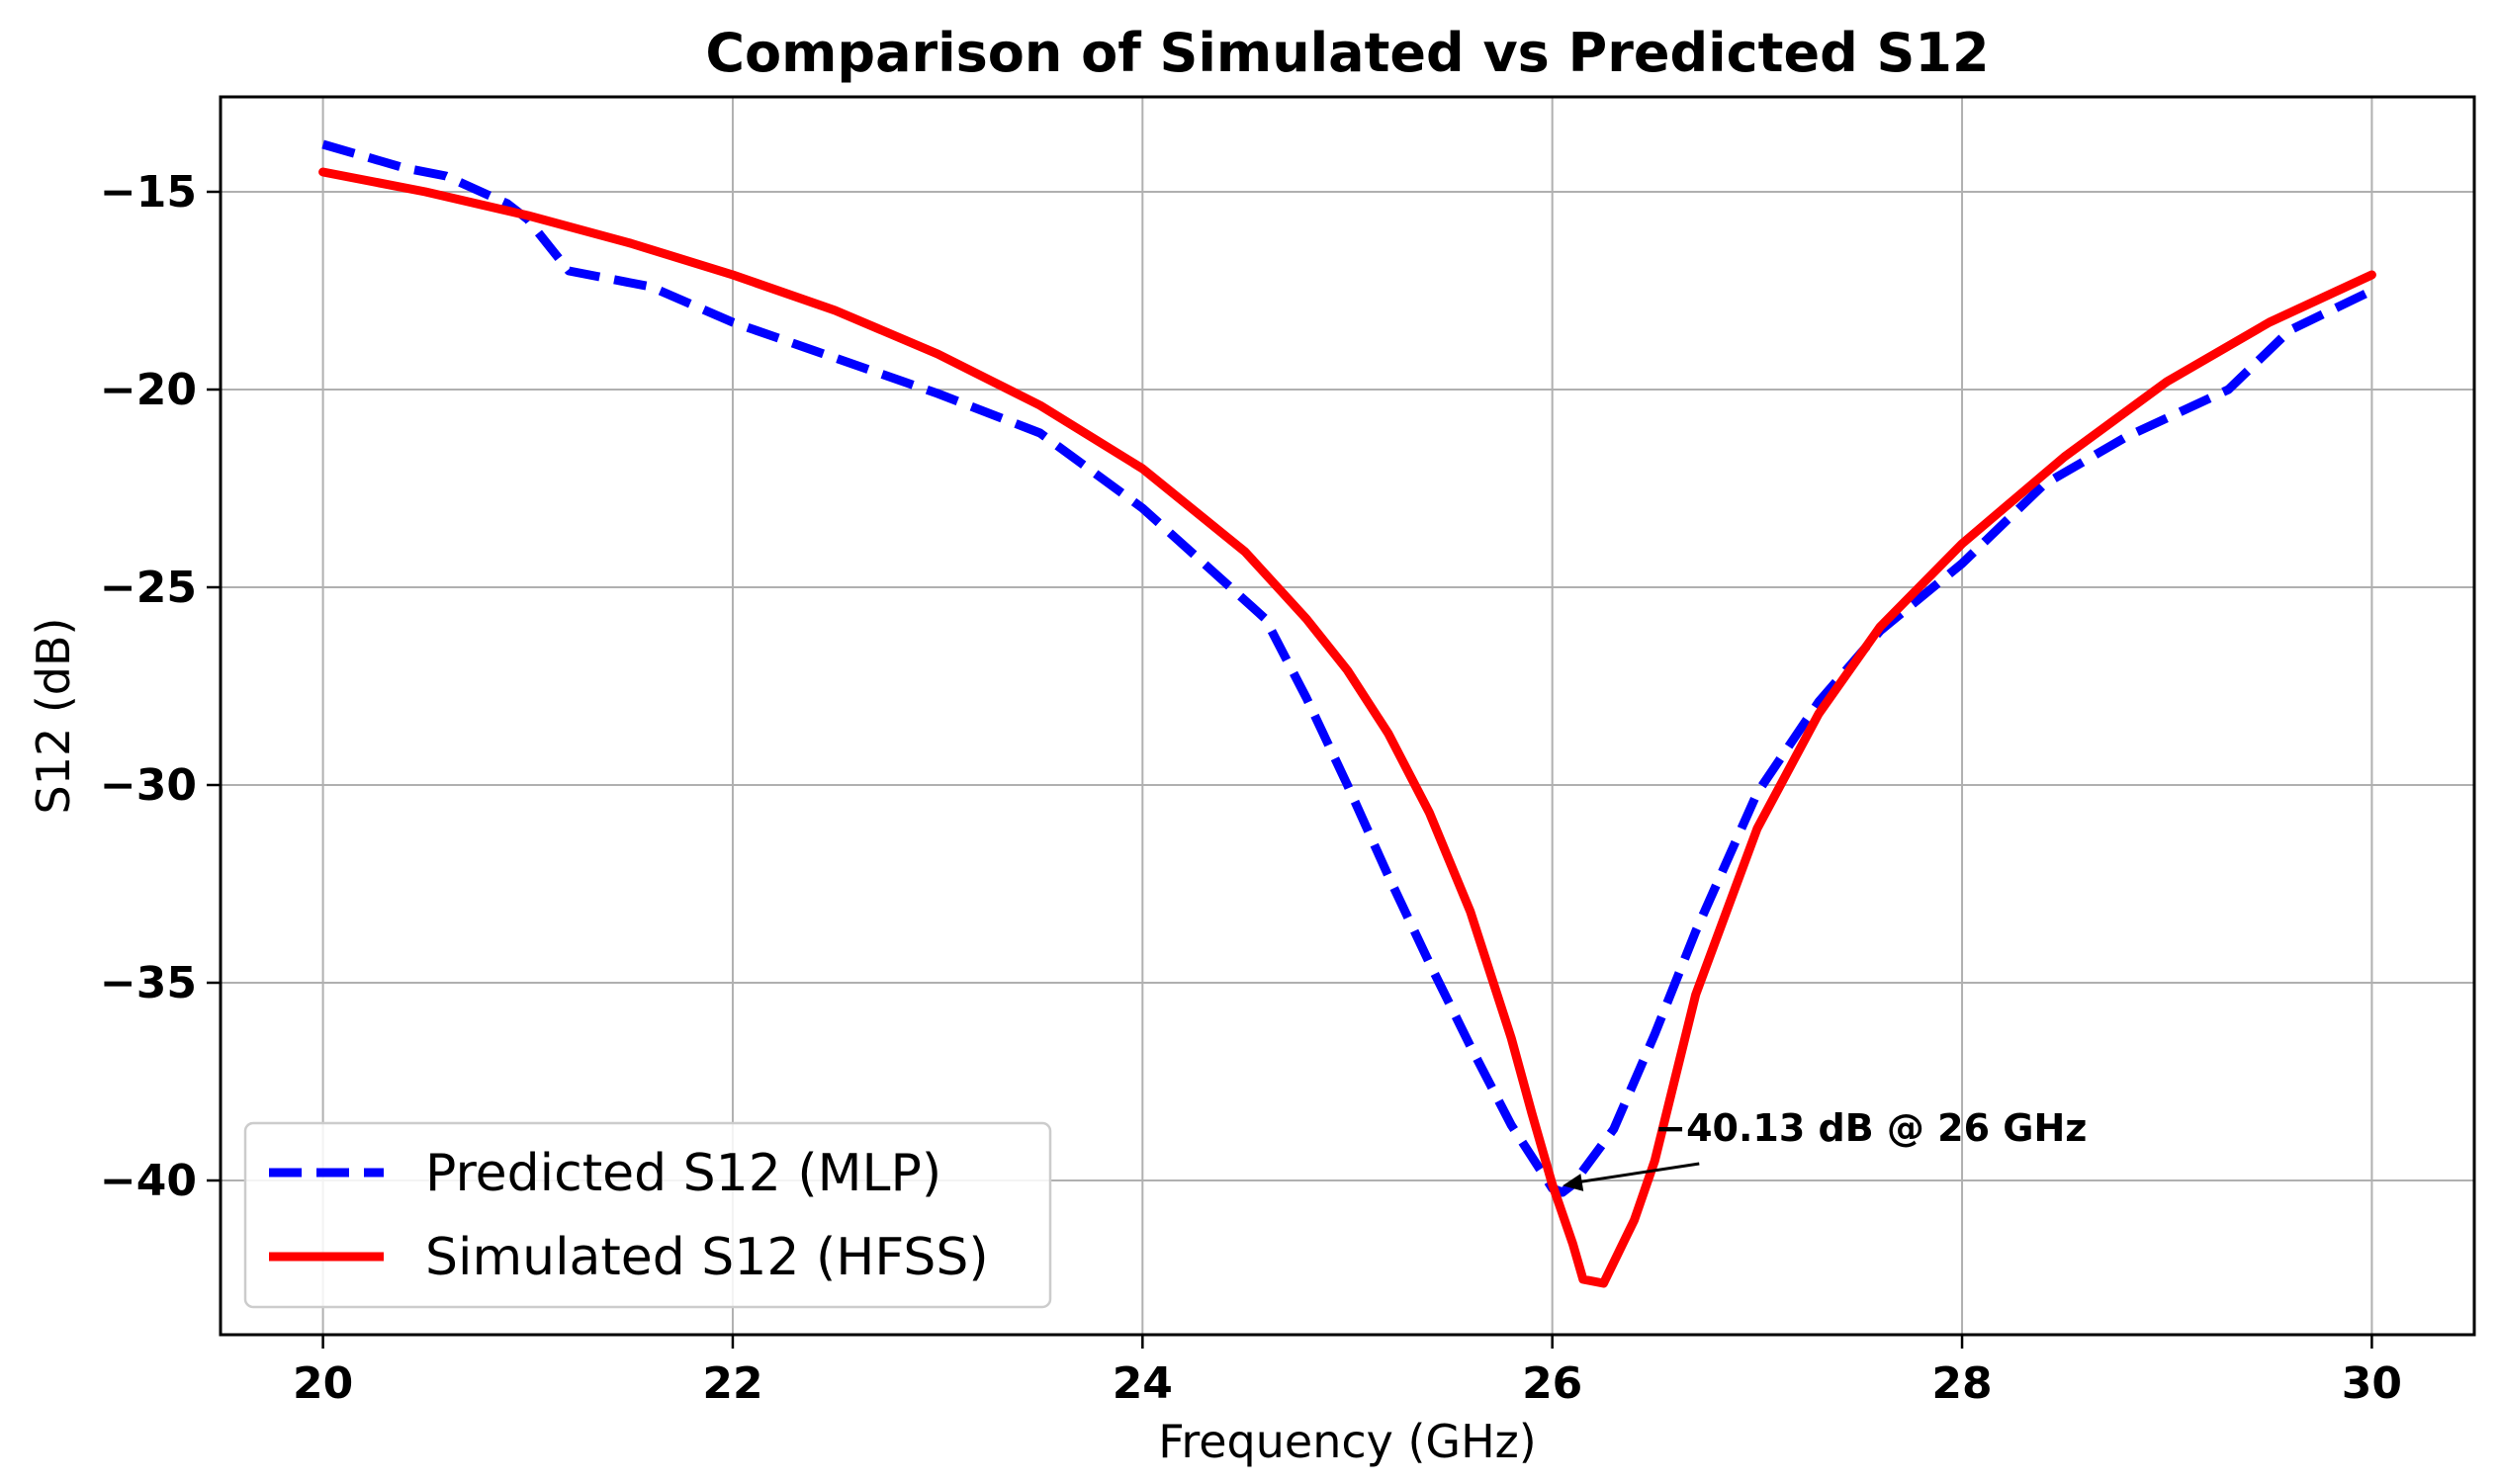  I want to click on legend-label: Predicted S12 (MLP), so click(683, 1173).